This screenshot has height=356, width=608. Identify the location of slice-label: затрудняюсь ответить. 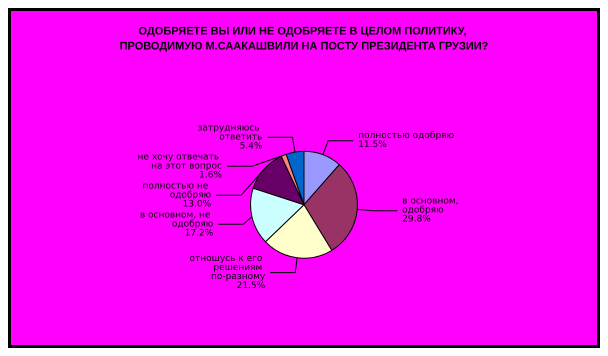
(230, 132).